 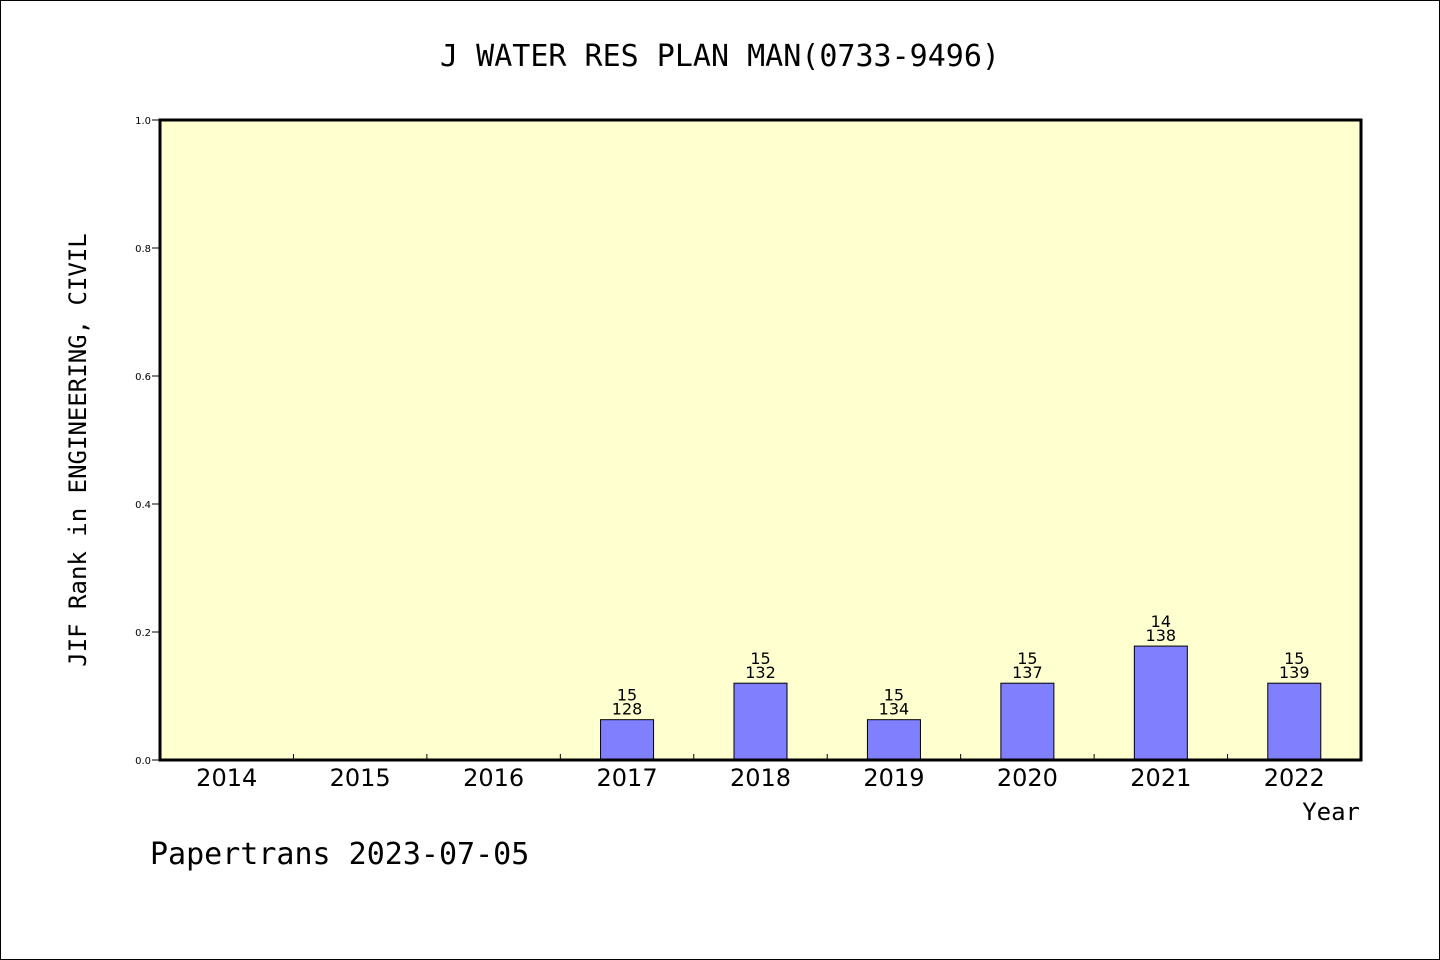 What do you see at coordinates (1294, 672) in the screenshot?
I see `bar-label-total-2022: 139` at bounding box center [1294, 672].